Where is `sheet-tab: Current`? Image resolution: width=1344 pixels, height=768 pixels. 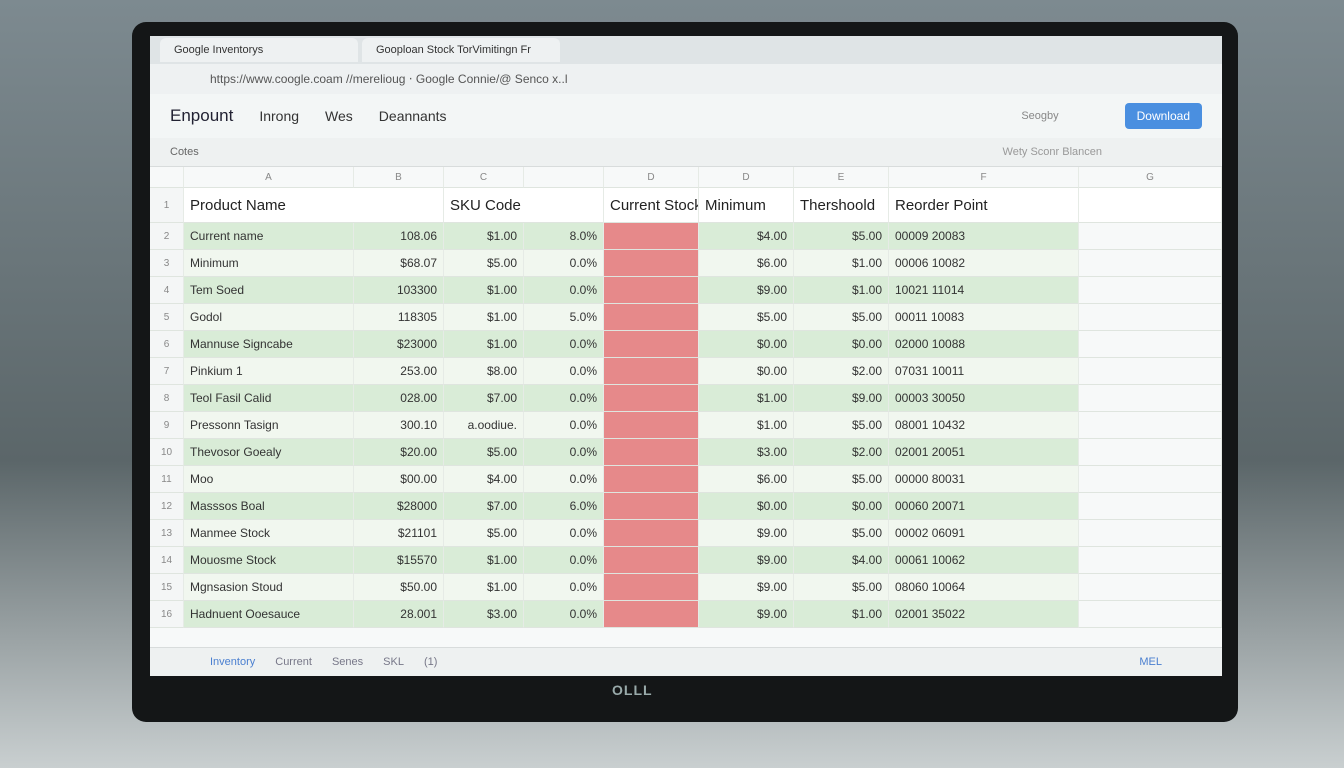
sheet-tab: Current is located at coordinates (293, 662).